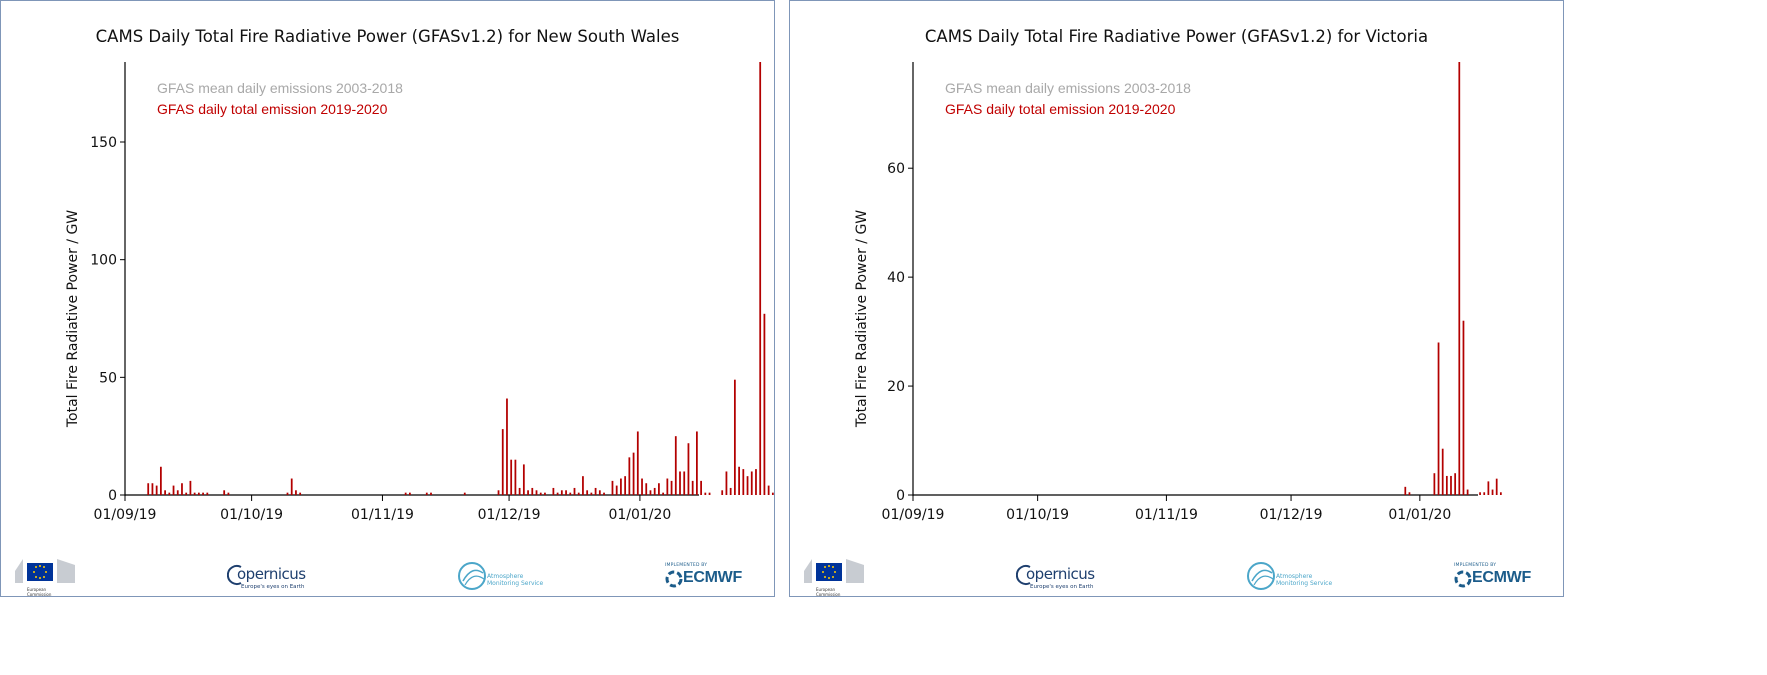 This screenshot has width=1767, height=675. What do you see at coordinates (507, 576) in the screenshot?
I see `cams-logo: Atmosphere Monitoring Service` at bounding box center [507, 576].